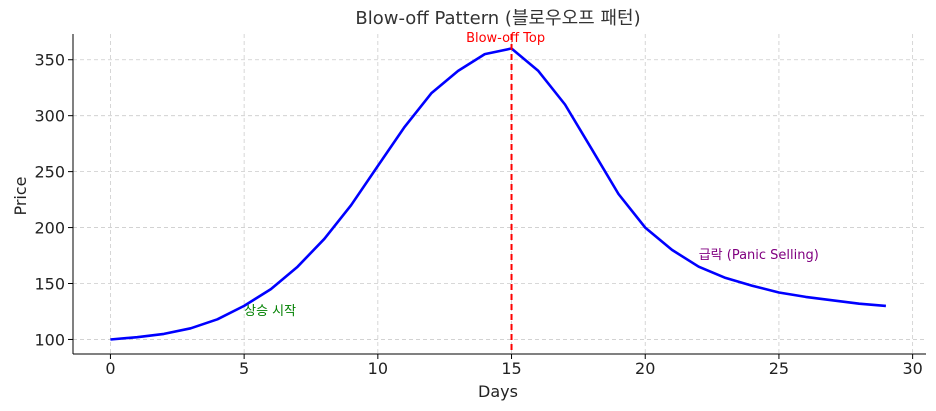 The width and height of the screenshot is (936, 411). What do you see at coordinates (20, 195) in the screenshot?
I see `y-axis-label: Price` at bounding box center [20, 195].